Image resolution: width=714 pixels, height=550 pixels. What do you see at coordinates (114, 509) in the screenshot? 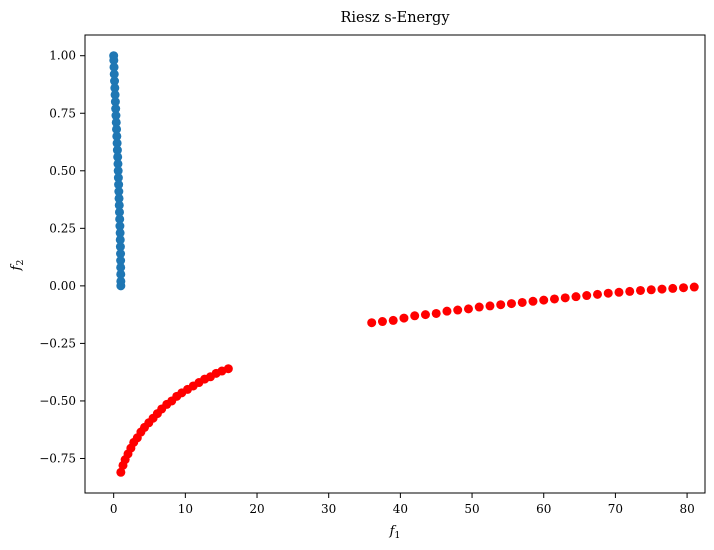
I see `x-tick-label: 0` at bounding box center [114, 509].